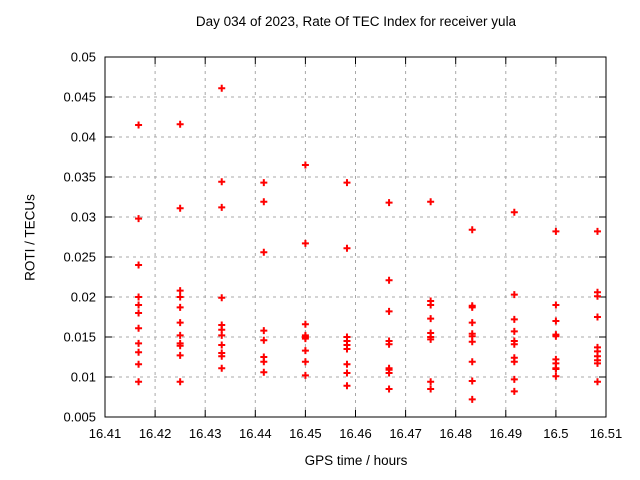 The height and width of the screenshot is (480, 640). What do you see at coordinates (83, 217) in the screenshot?
I see `y-tick-label: 0.03` at bounding box center [83, 217].